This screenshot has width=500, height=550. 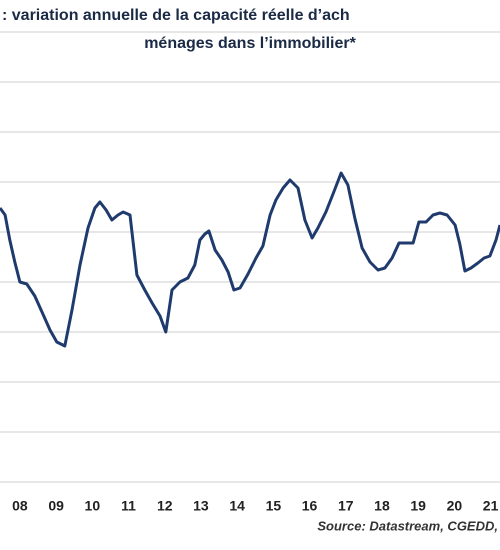 I want to click on x-tick-label: 08, so click(x=20, y=506).